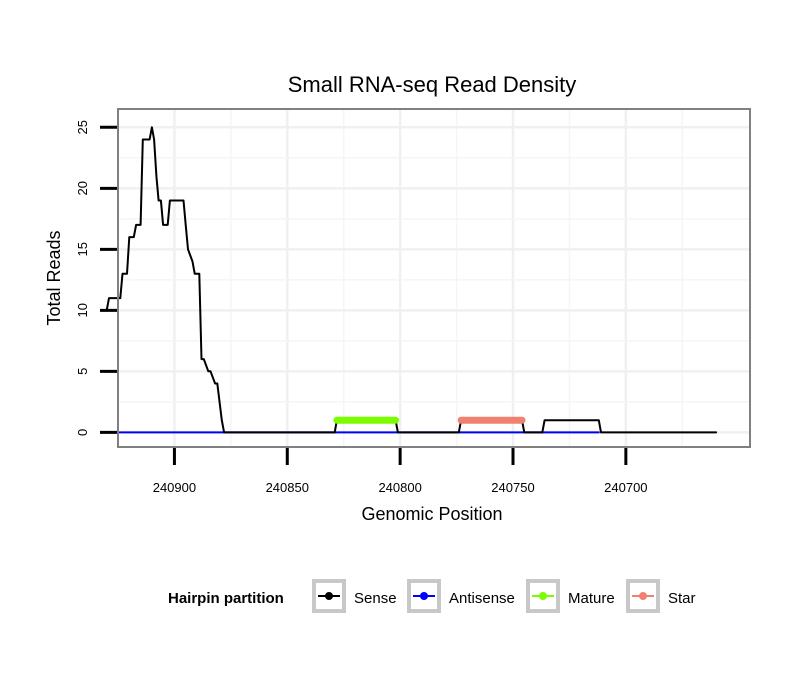 The image size is (810, 690). I want to click on legend-label-star: Star, so click(682, 598).